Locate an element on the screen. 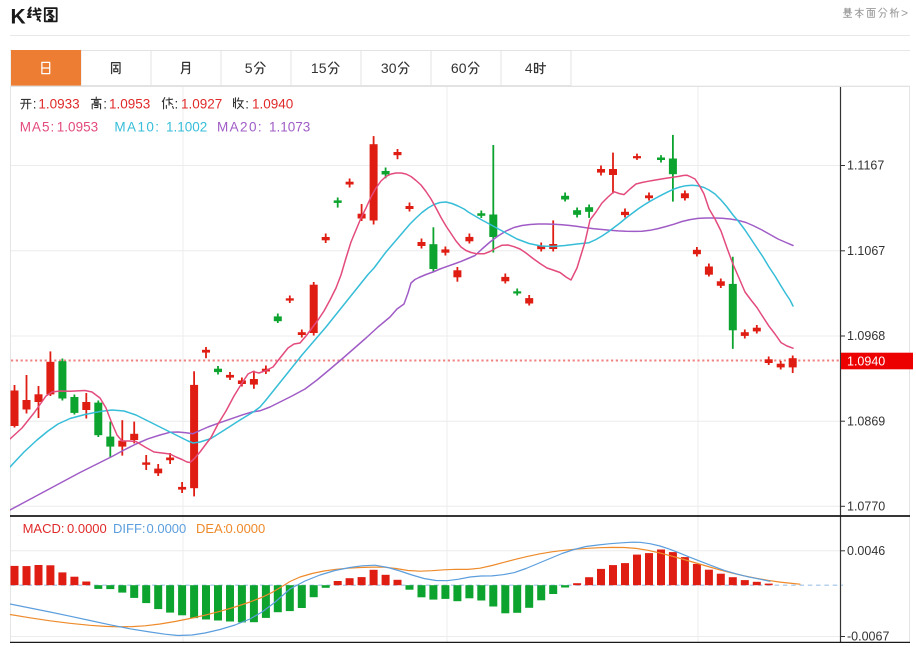 This screenshot has height=647, width=916. svg-text: MA5: is located at coordinates (38, 127).